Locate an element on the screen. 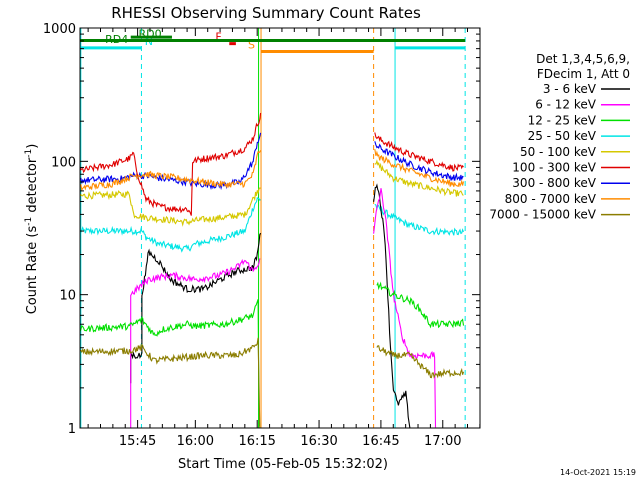  y-tick-label-1: 10 is located at coordinates (67, 296).